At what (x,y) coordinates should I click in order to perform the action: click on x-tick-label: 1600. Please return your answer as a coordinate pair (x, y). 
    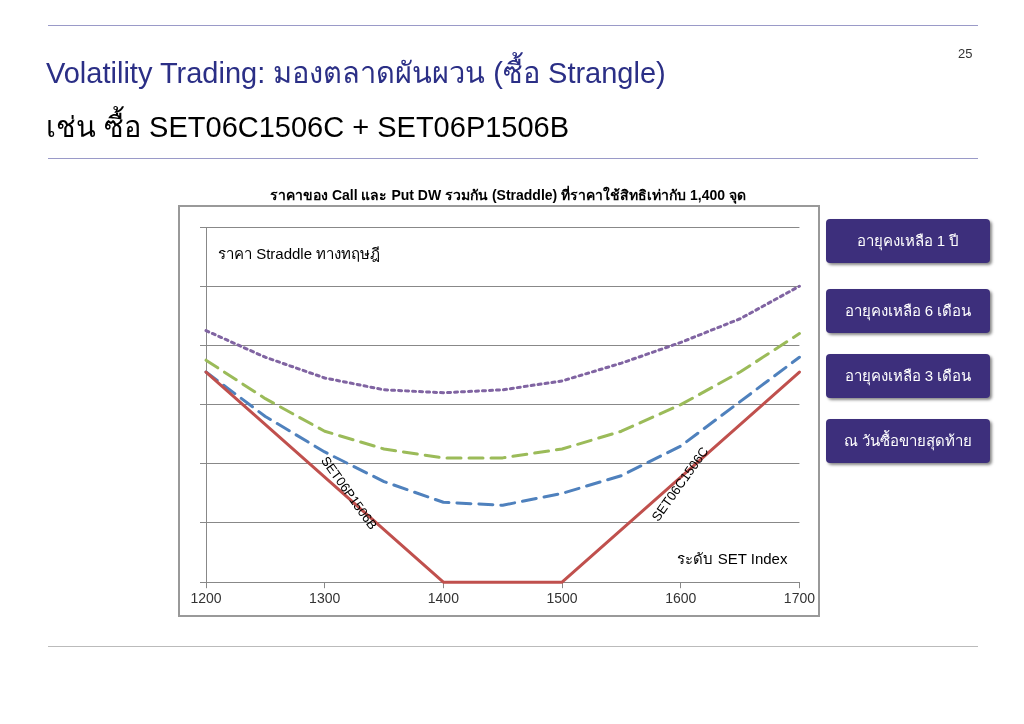
    Looking at the image, I should click on (681, 598).